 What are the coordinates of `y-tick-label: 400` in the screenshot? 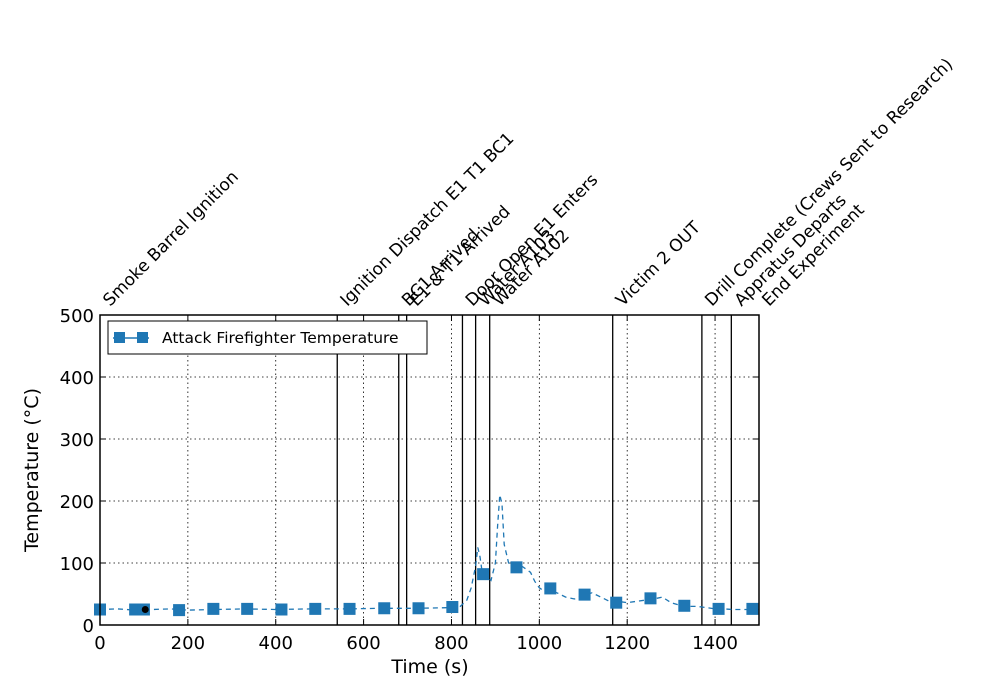 It's located at (77, 378).